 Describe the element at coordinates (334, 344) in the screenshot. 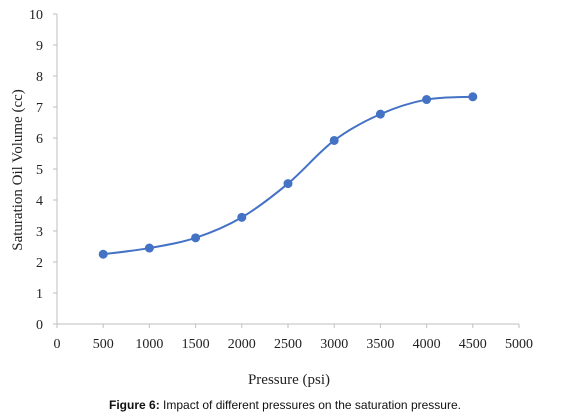

I see `x-tick-label: 3000` at that location.